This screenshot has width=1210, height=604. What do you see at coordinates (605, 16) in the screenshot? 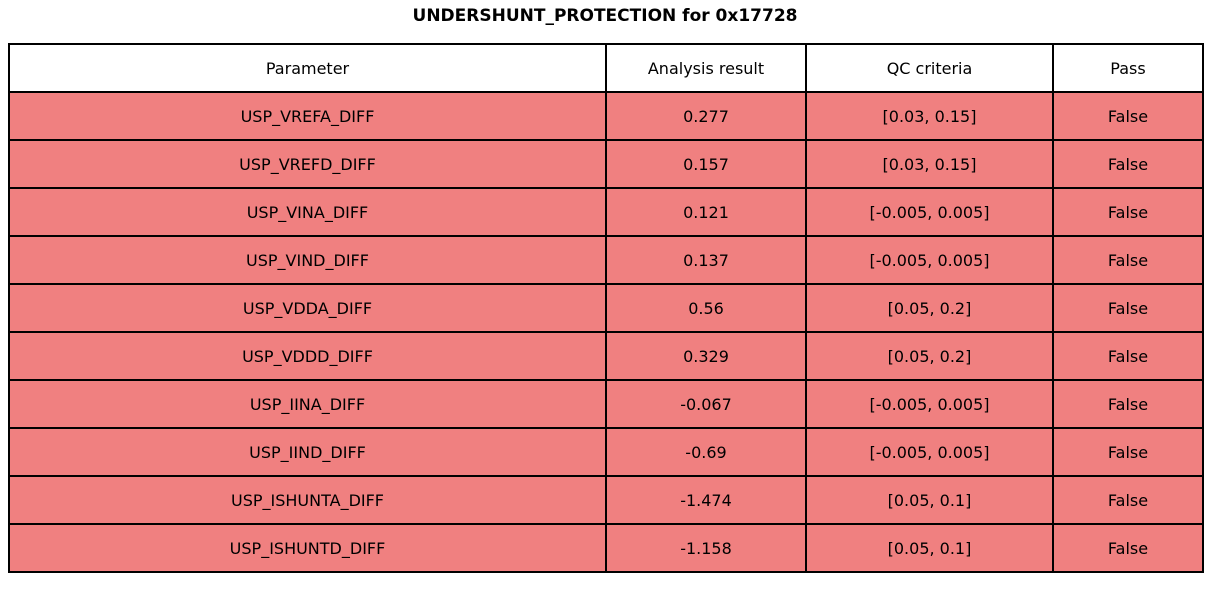
I see `page-title: UNDERSHUNT_PROTECTION for 0x17728` at bounding box center [605, 16].